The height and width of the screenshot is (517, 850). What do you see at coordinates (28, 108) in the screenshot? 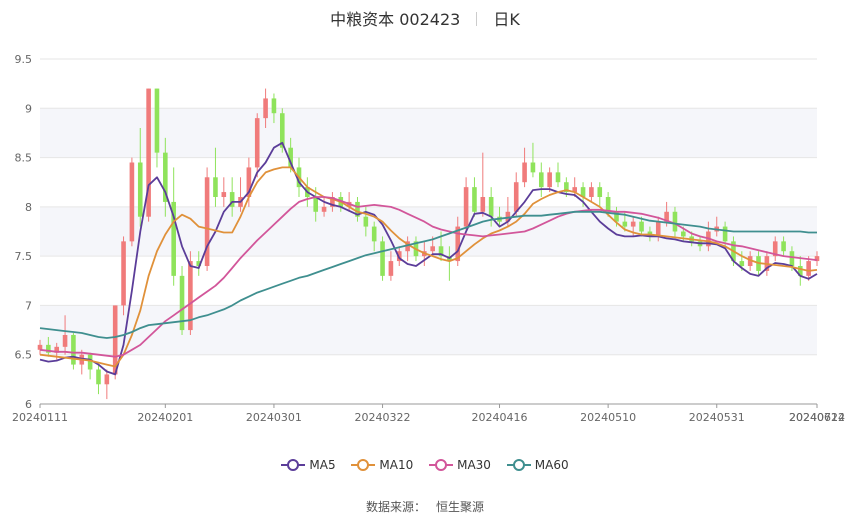
I see `y-tick-label: 9` at bounding box center [28, 108].